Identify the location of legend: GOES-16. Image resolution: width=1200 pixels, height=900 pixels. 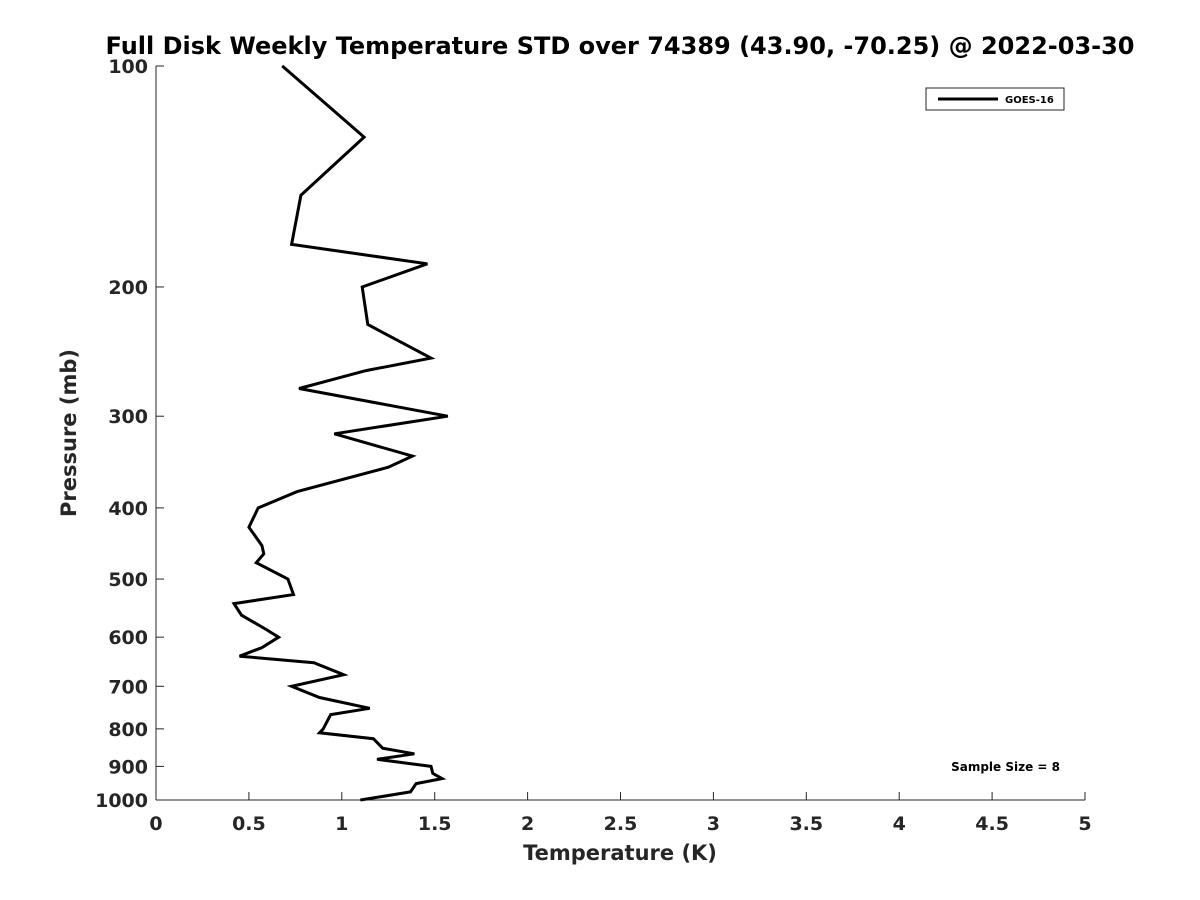
(995, 99).